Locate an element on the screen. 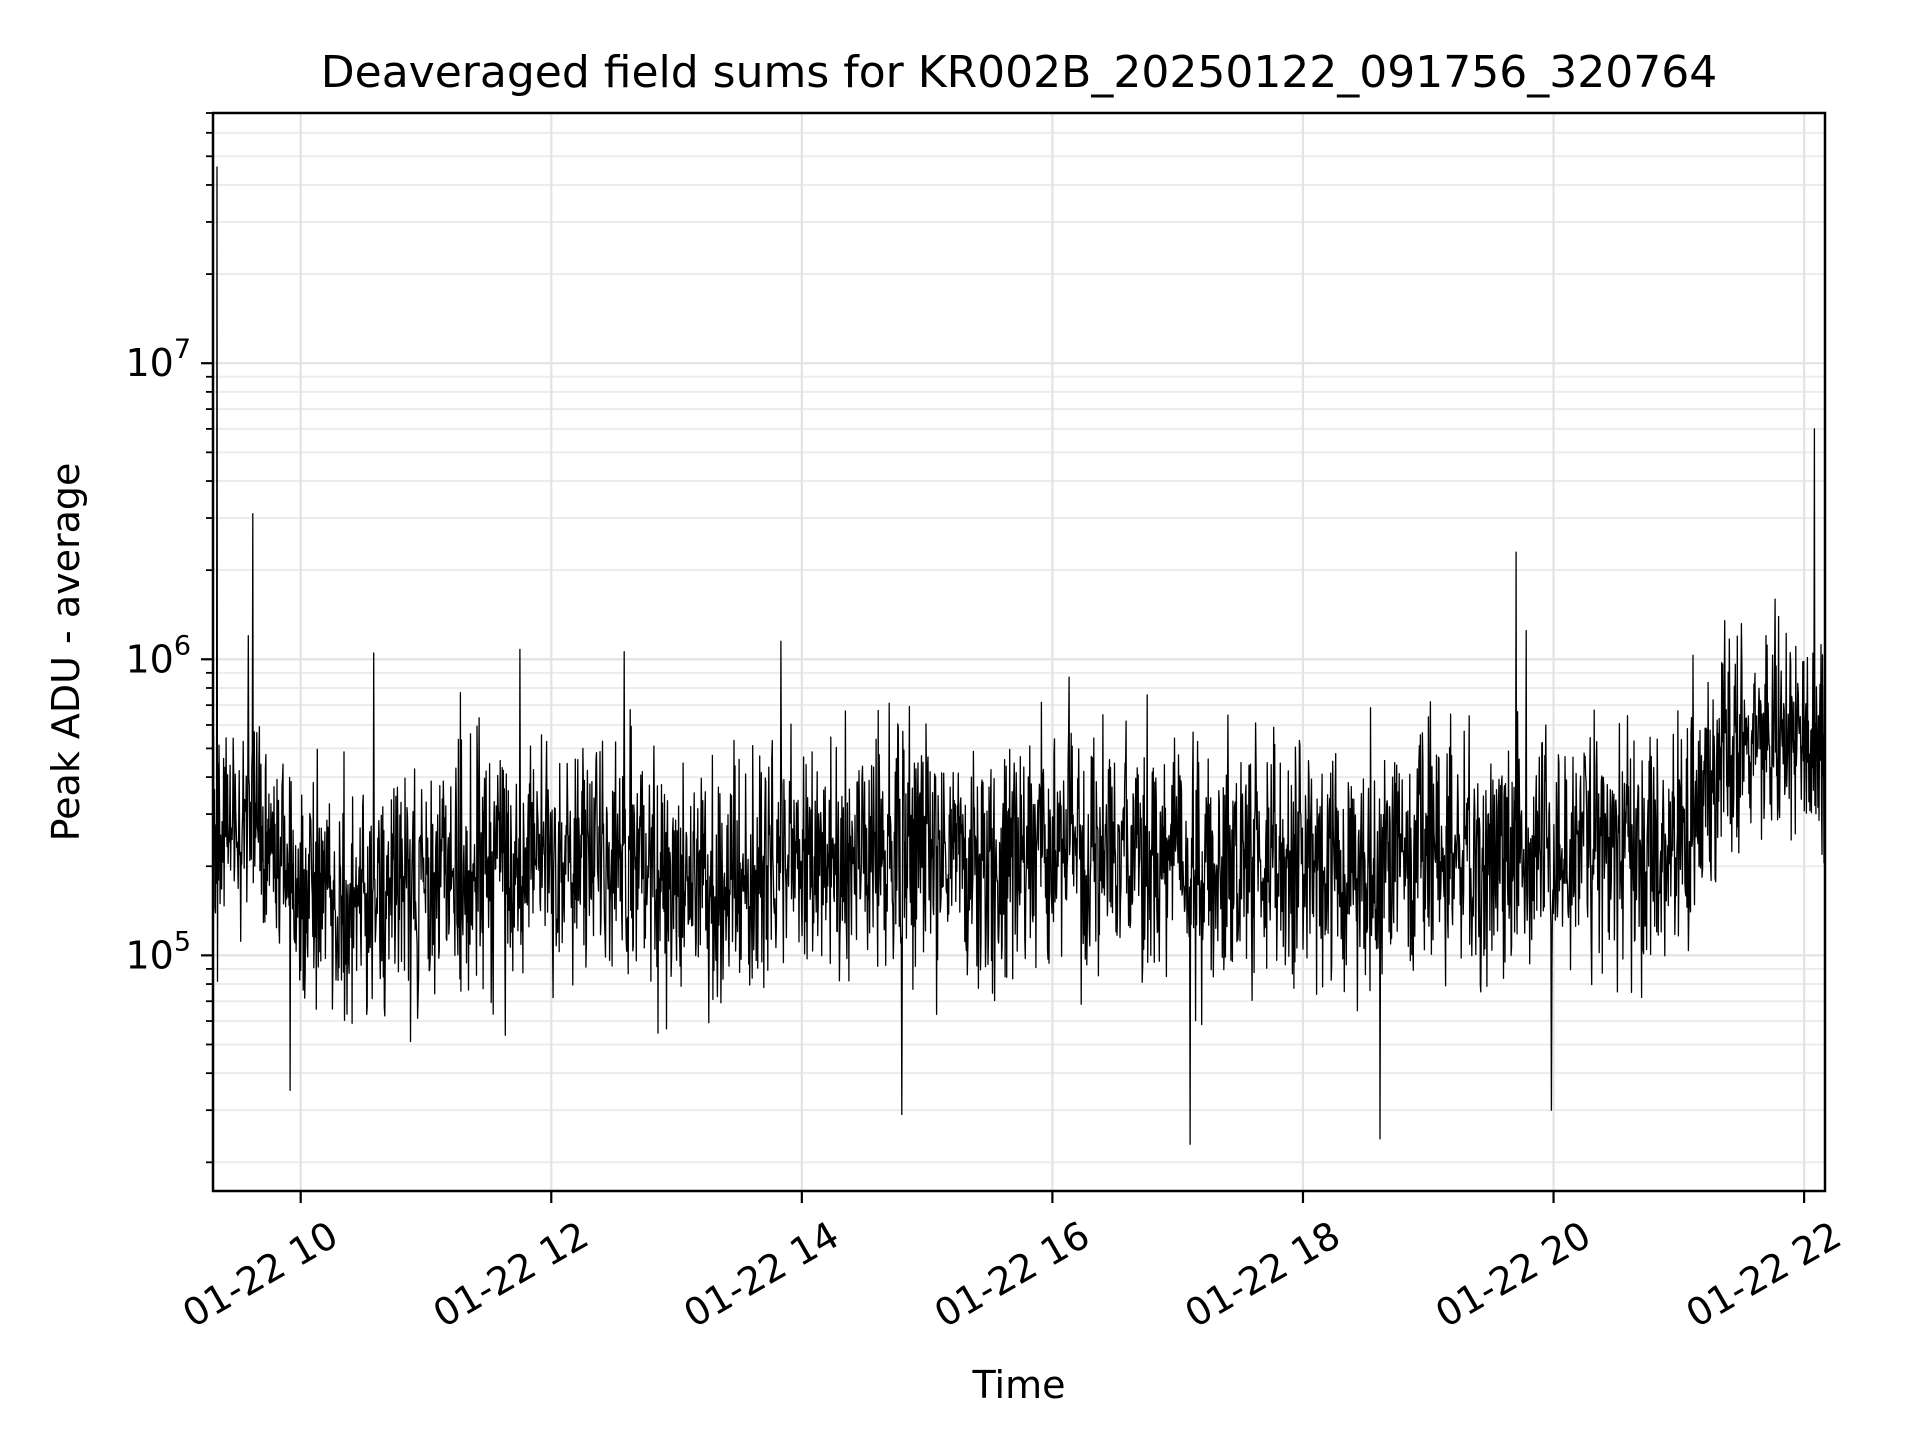 This screenshot has height=1440, width=1920. y-tick-label: 10⁷ is located at coordinates (158, 359).